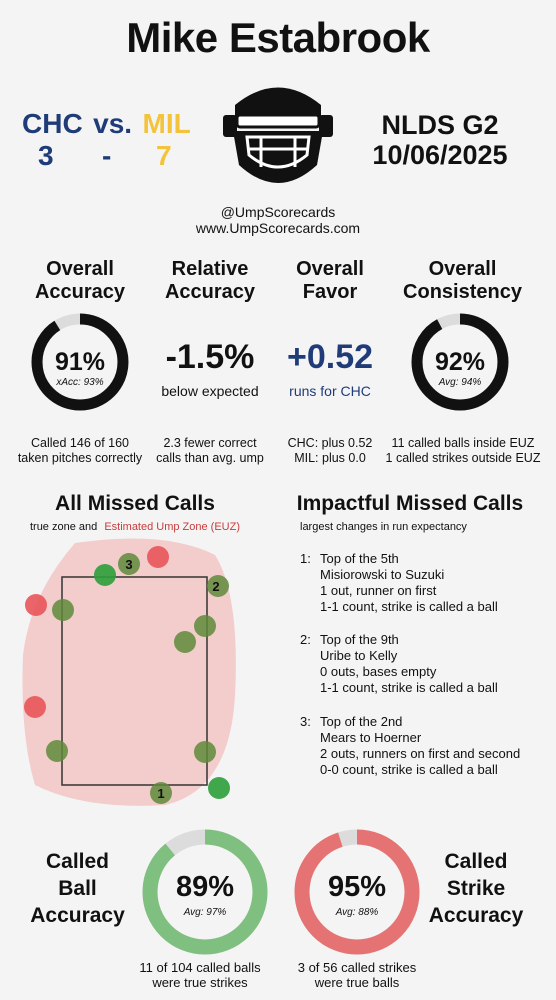 The width and height of the screenshot is (556, 1000). What do you see at coordinates (330, 292) in the screenshot?
I see `heading-line: Favor` at bounding box center [330, 292].